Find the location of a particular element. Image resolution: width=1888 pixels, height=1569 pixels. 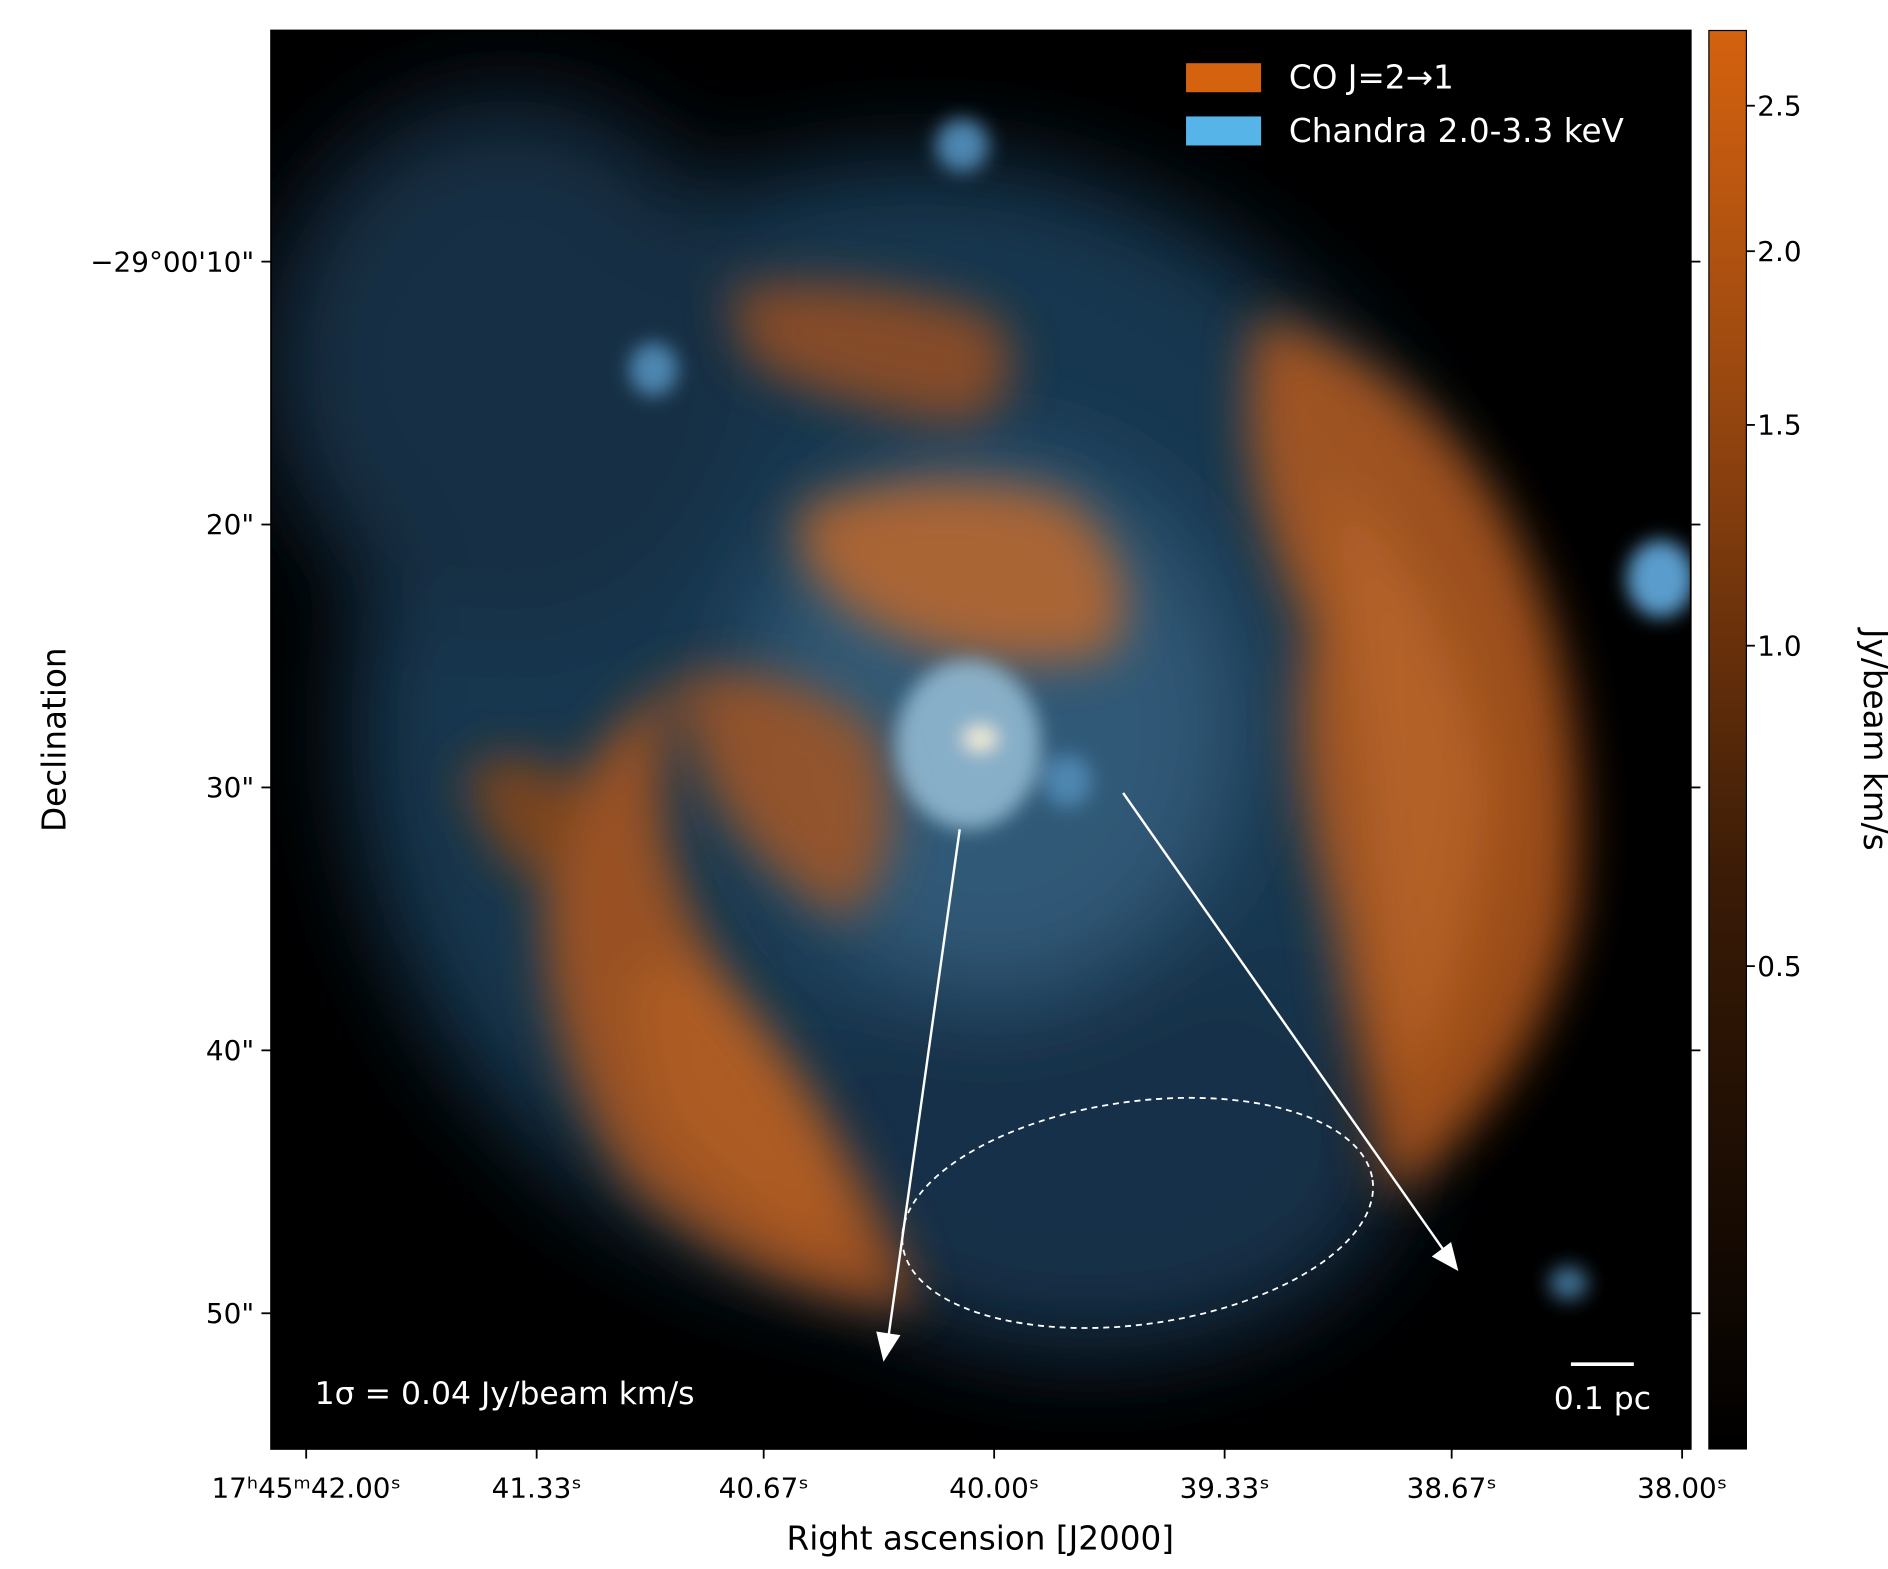

x-tick-label: 39.33ˢ is located at coordinates (1225, 1487).